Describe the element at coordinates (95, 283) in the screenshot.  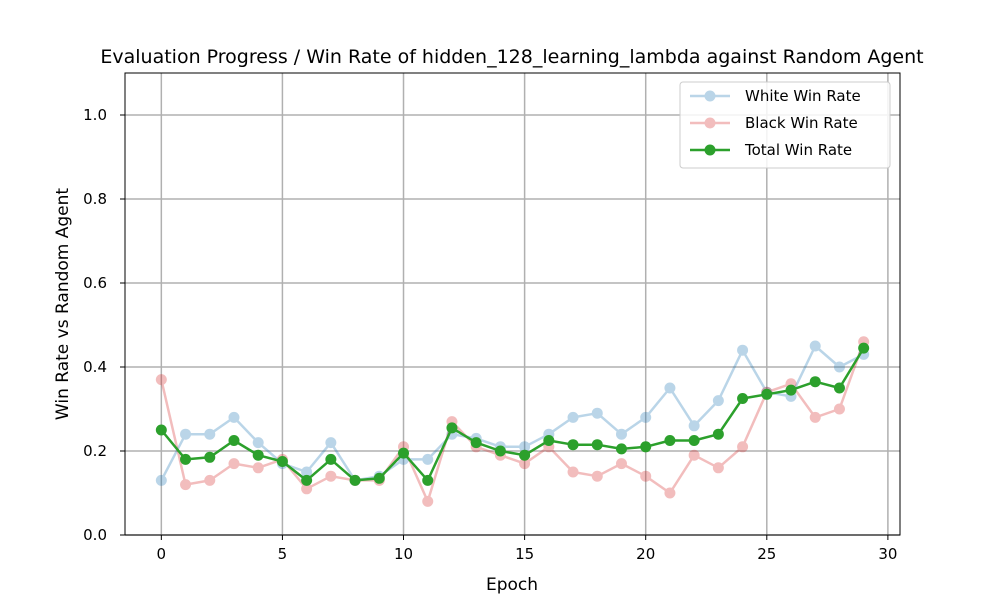
I see `y-tick-label: 0.6` at that location.